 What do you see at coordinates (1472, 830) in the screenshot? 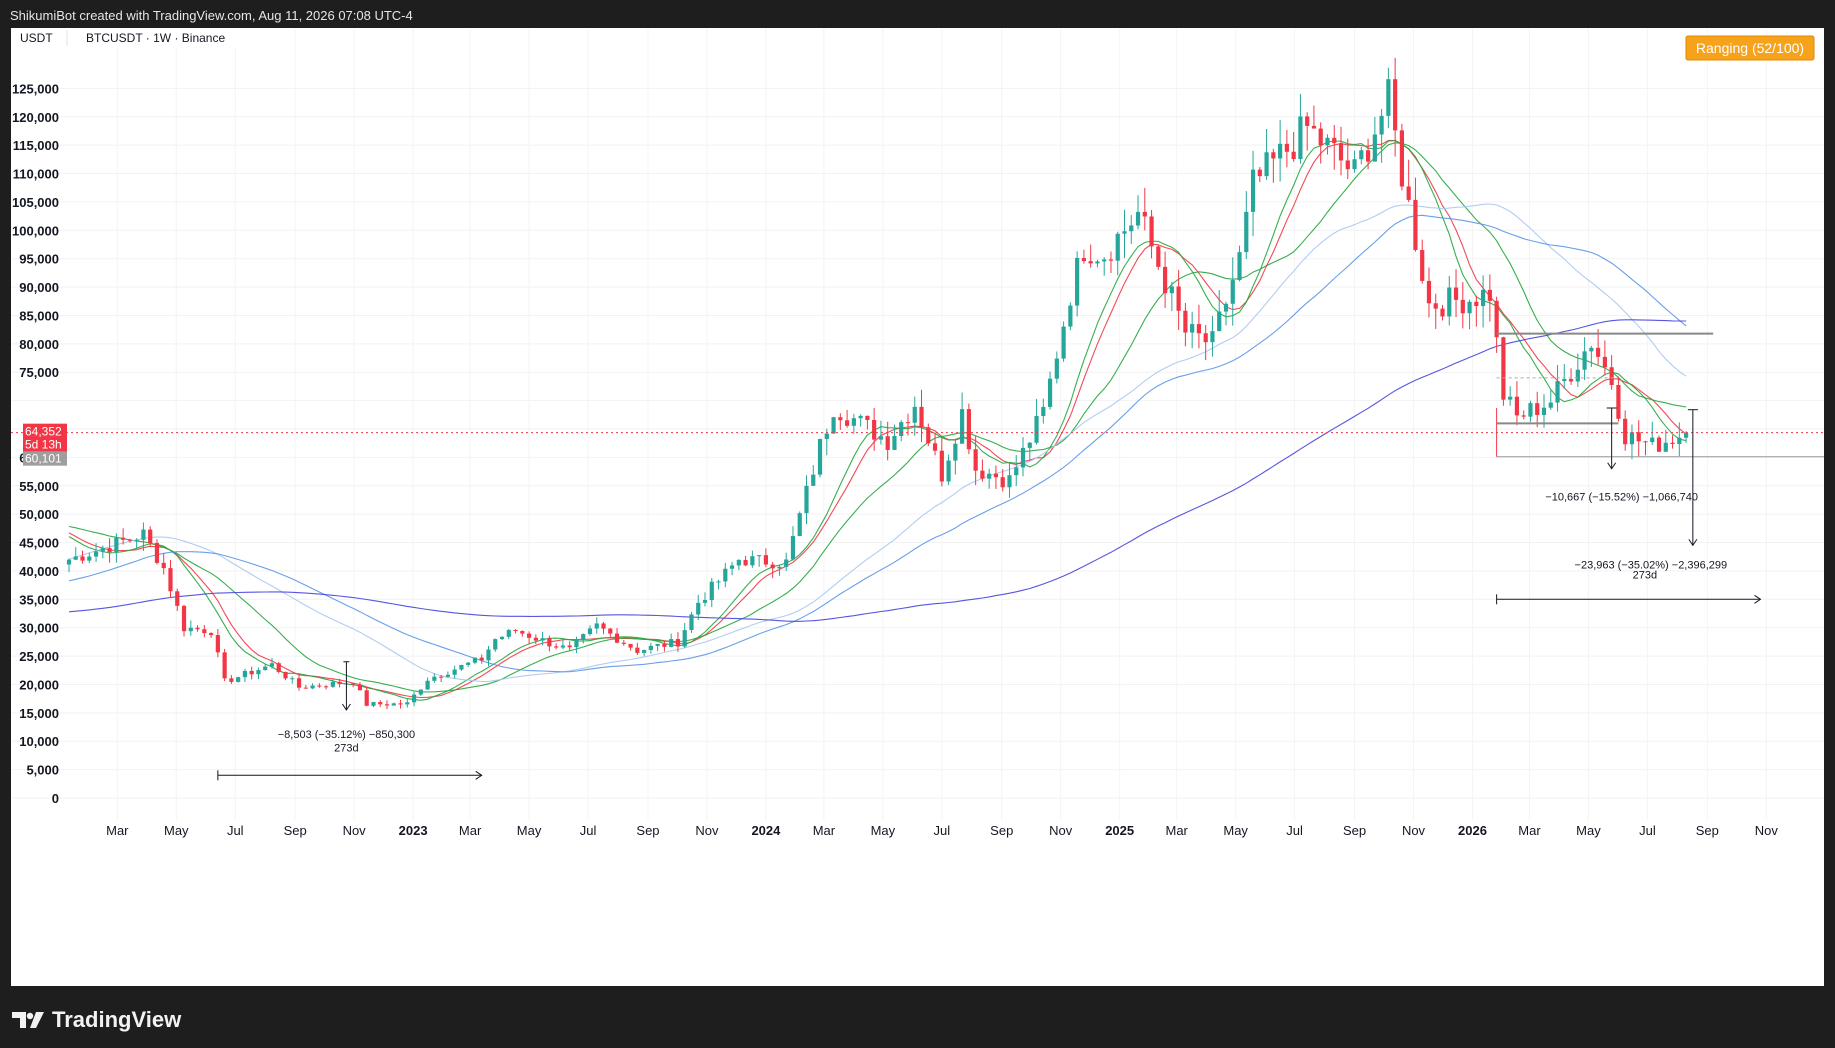
I see `x-tick-label: 2026` at bounding box center [1472, 830].